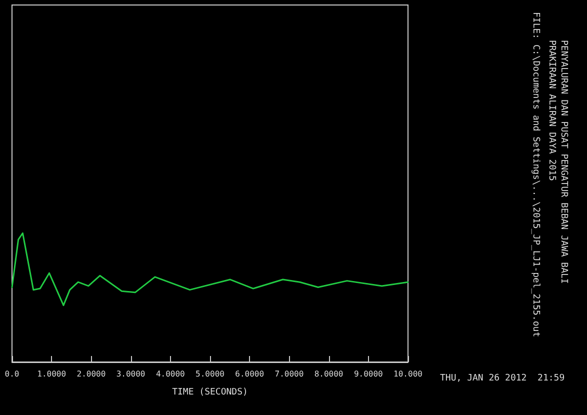 The image size is (587, 415). I want to click on x-tick-label: 2.0000, so click(91, 374).